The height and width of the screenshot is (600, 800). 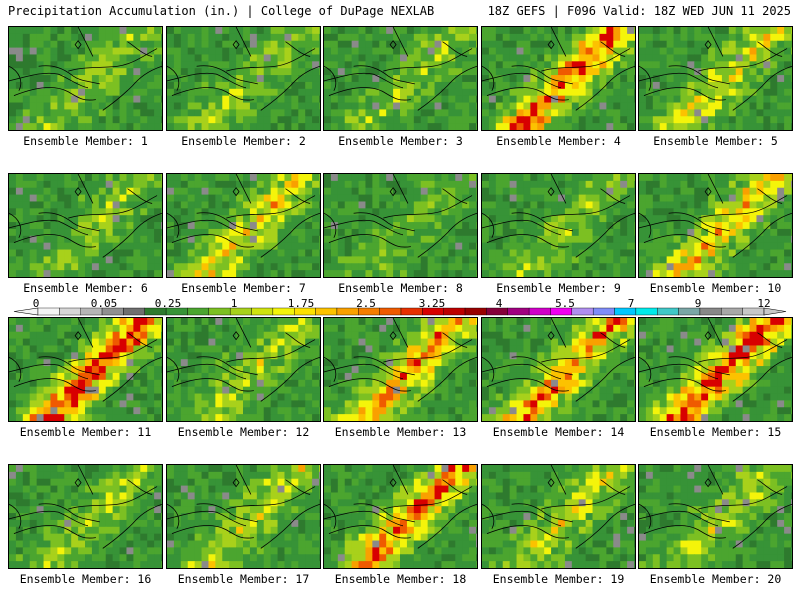 I want to click on ensemble-member-label: Ensemble Member: 17, so click(x=243, y=579).